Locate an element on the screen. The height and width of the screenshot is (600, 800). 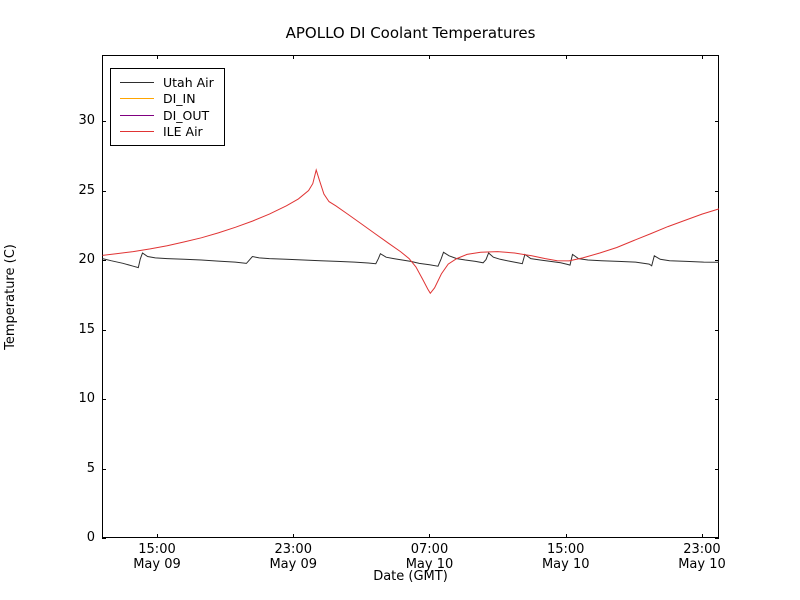
legend: Utah Air DI_IN DI_OUT ILE Air is located at coordinates (167, 107).